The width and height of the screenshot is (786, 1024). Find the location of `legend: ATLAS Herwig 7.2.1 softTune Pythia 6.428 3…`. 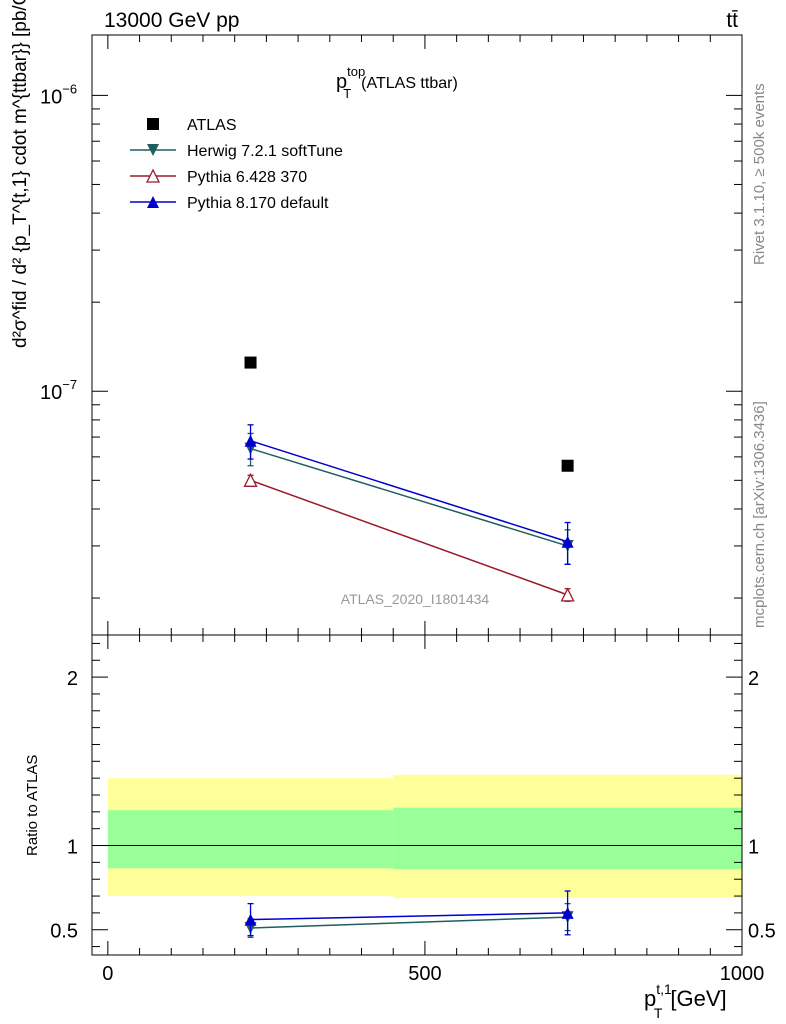

legend: ATLAS Herwig 7.2.1 softTune Pythia 6.428 3… is located at coordinates (236, 164).